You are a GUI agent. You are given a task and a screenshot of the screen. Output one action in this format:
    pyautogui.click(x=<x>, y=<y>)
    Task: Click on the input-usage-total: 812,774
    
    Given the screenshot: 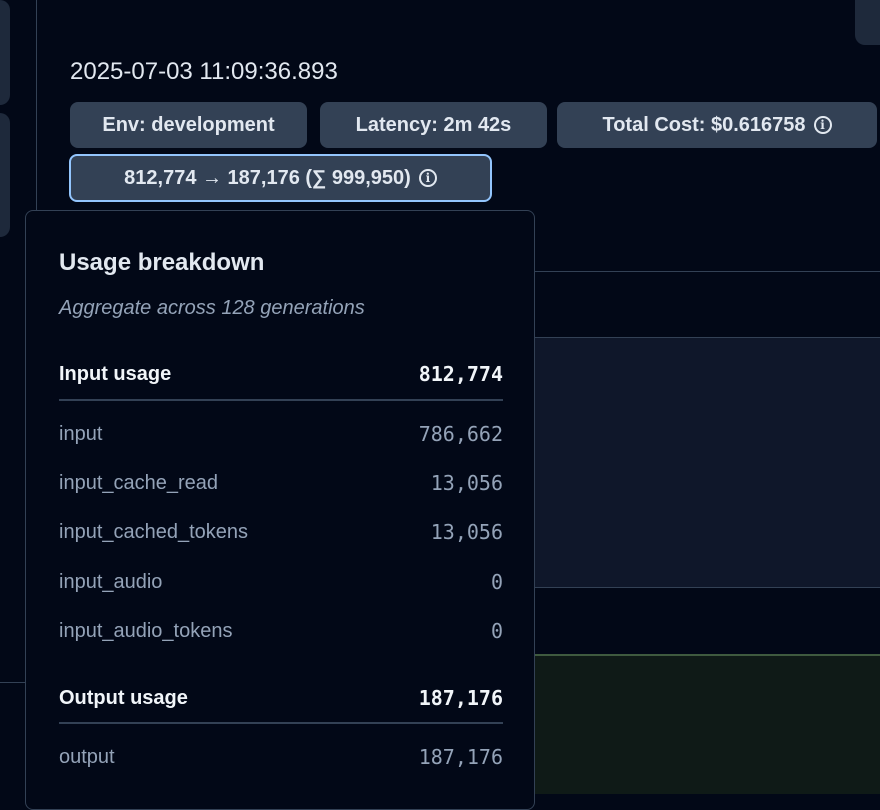 What is the action you would take?
    pyautogui.click(x=460, y=374)
    